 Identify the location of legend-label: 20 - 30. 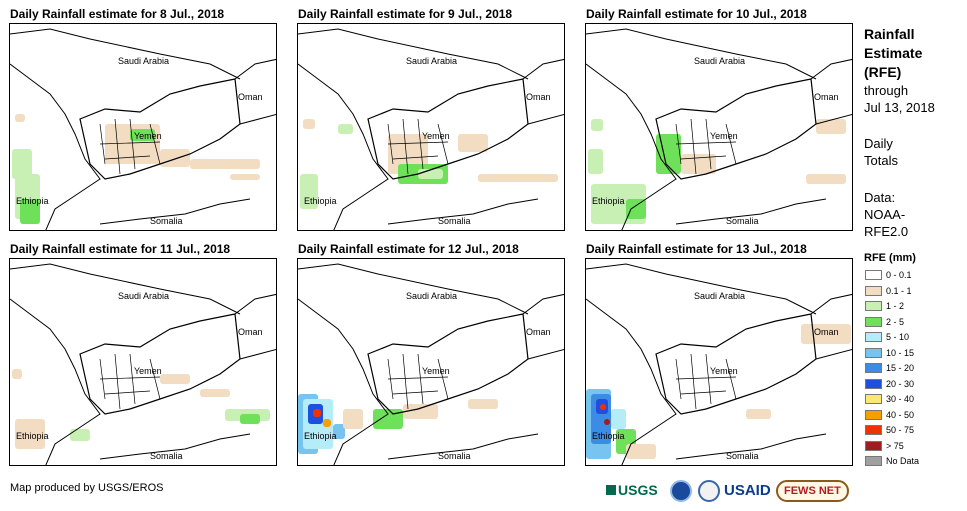
(900, 383).